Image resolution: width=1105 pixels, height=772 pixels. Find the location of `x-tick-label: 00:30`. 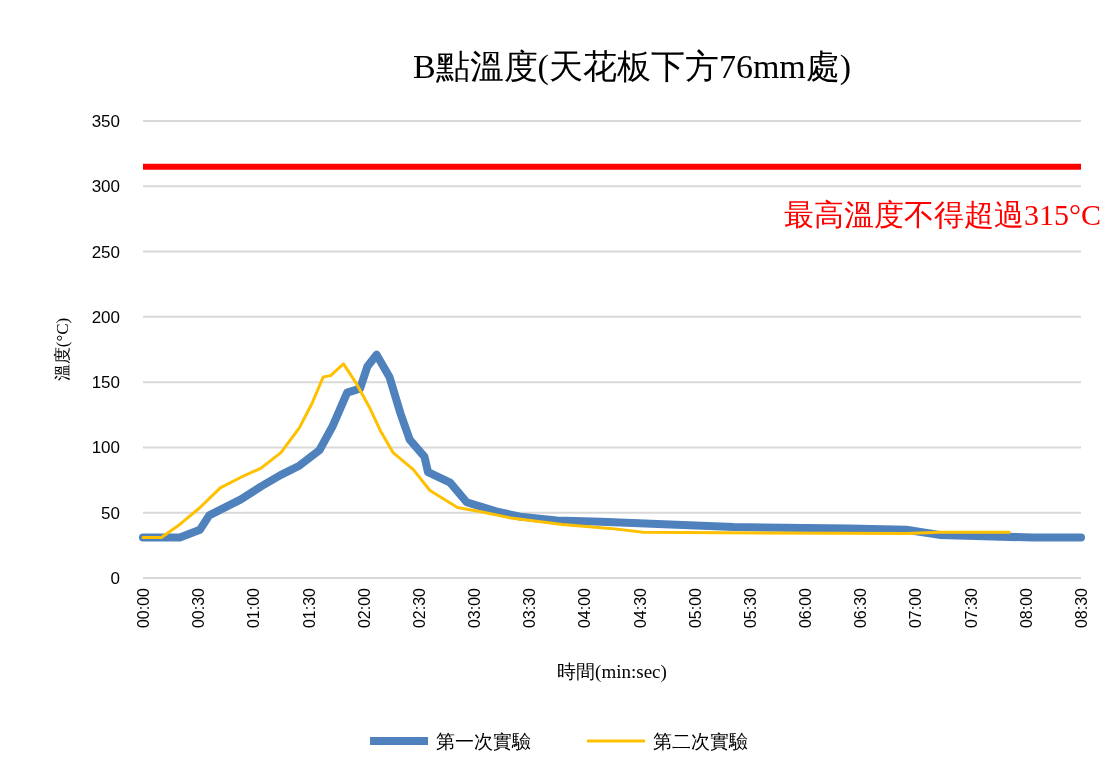

x-tick-label: 00:30 is located at coordinates (199, 608).